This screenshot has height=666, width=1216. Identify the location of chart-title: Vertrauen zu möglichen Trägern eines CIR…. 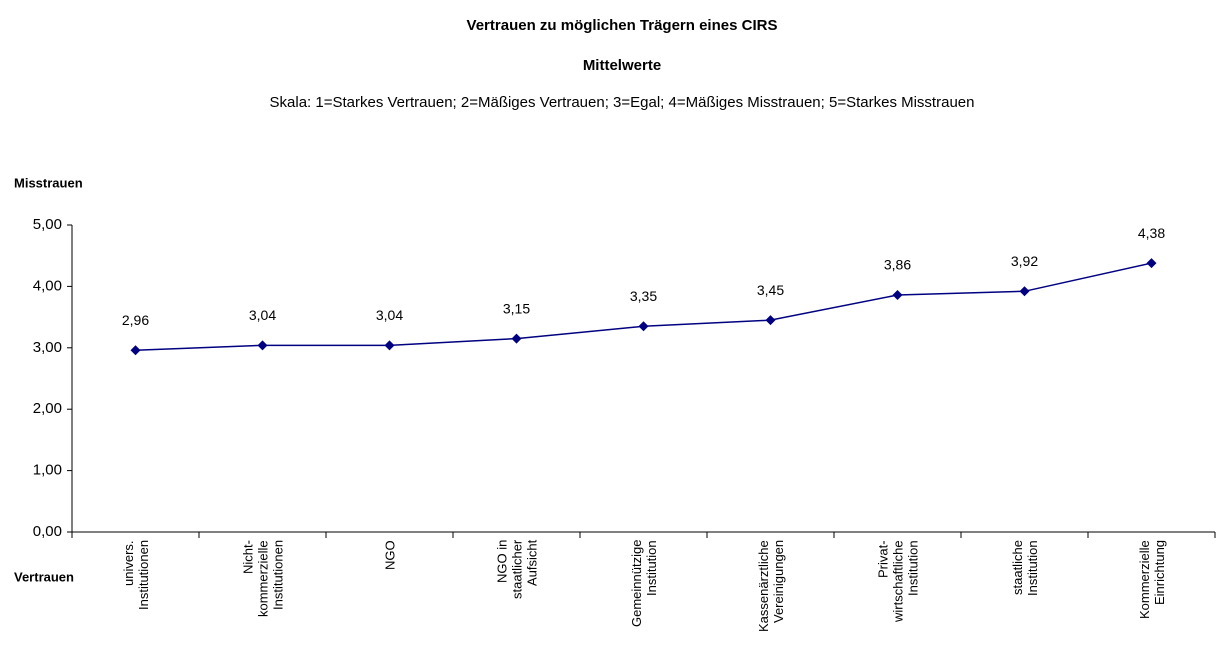
(622, 25).